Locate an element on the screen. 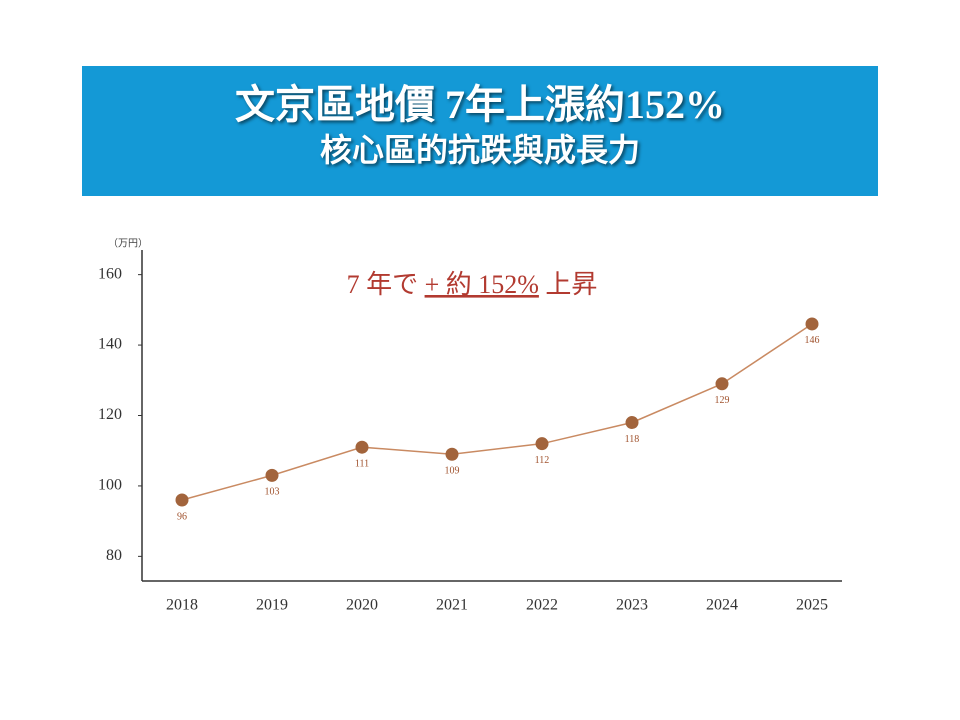 The image size is (960, 720). data-label: 118 is located at coordinates (632, 439).